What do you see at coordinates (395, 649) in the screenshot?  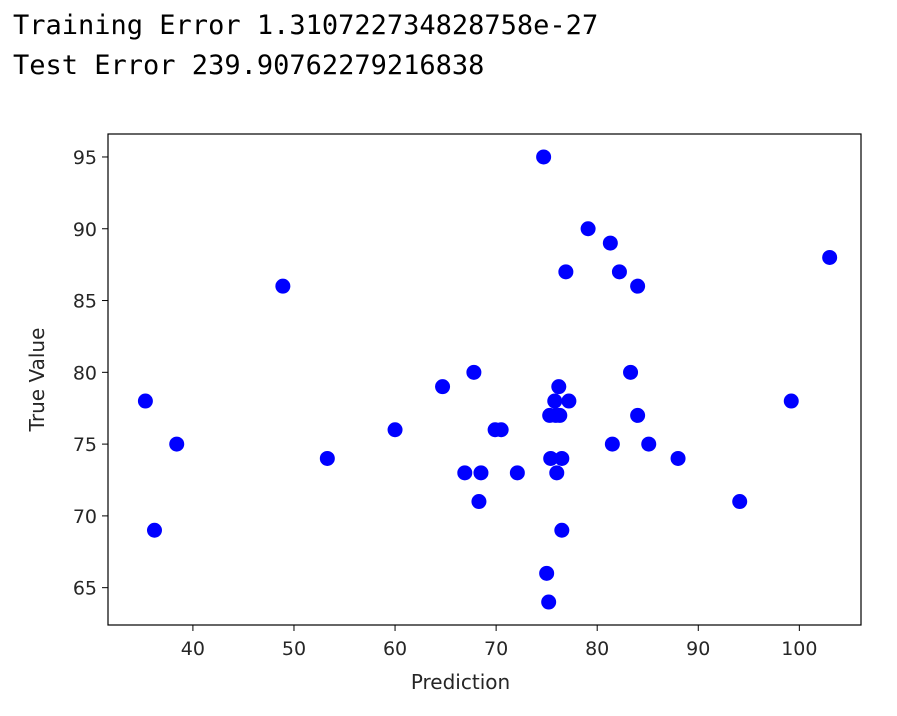 I see `x-tick-label: 60` at bounding box center [395, 649].